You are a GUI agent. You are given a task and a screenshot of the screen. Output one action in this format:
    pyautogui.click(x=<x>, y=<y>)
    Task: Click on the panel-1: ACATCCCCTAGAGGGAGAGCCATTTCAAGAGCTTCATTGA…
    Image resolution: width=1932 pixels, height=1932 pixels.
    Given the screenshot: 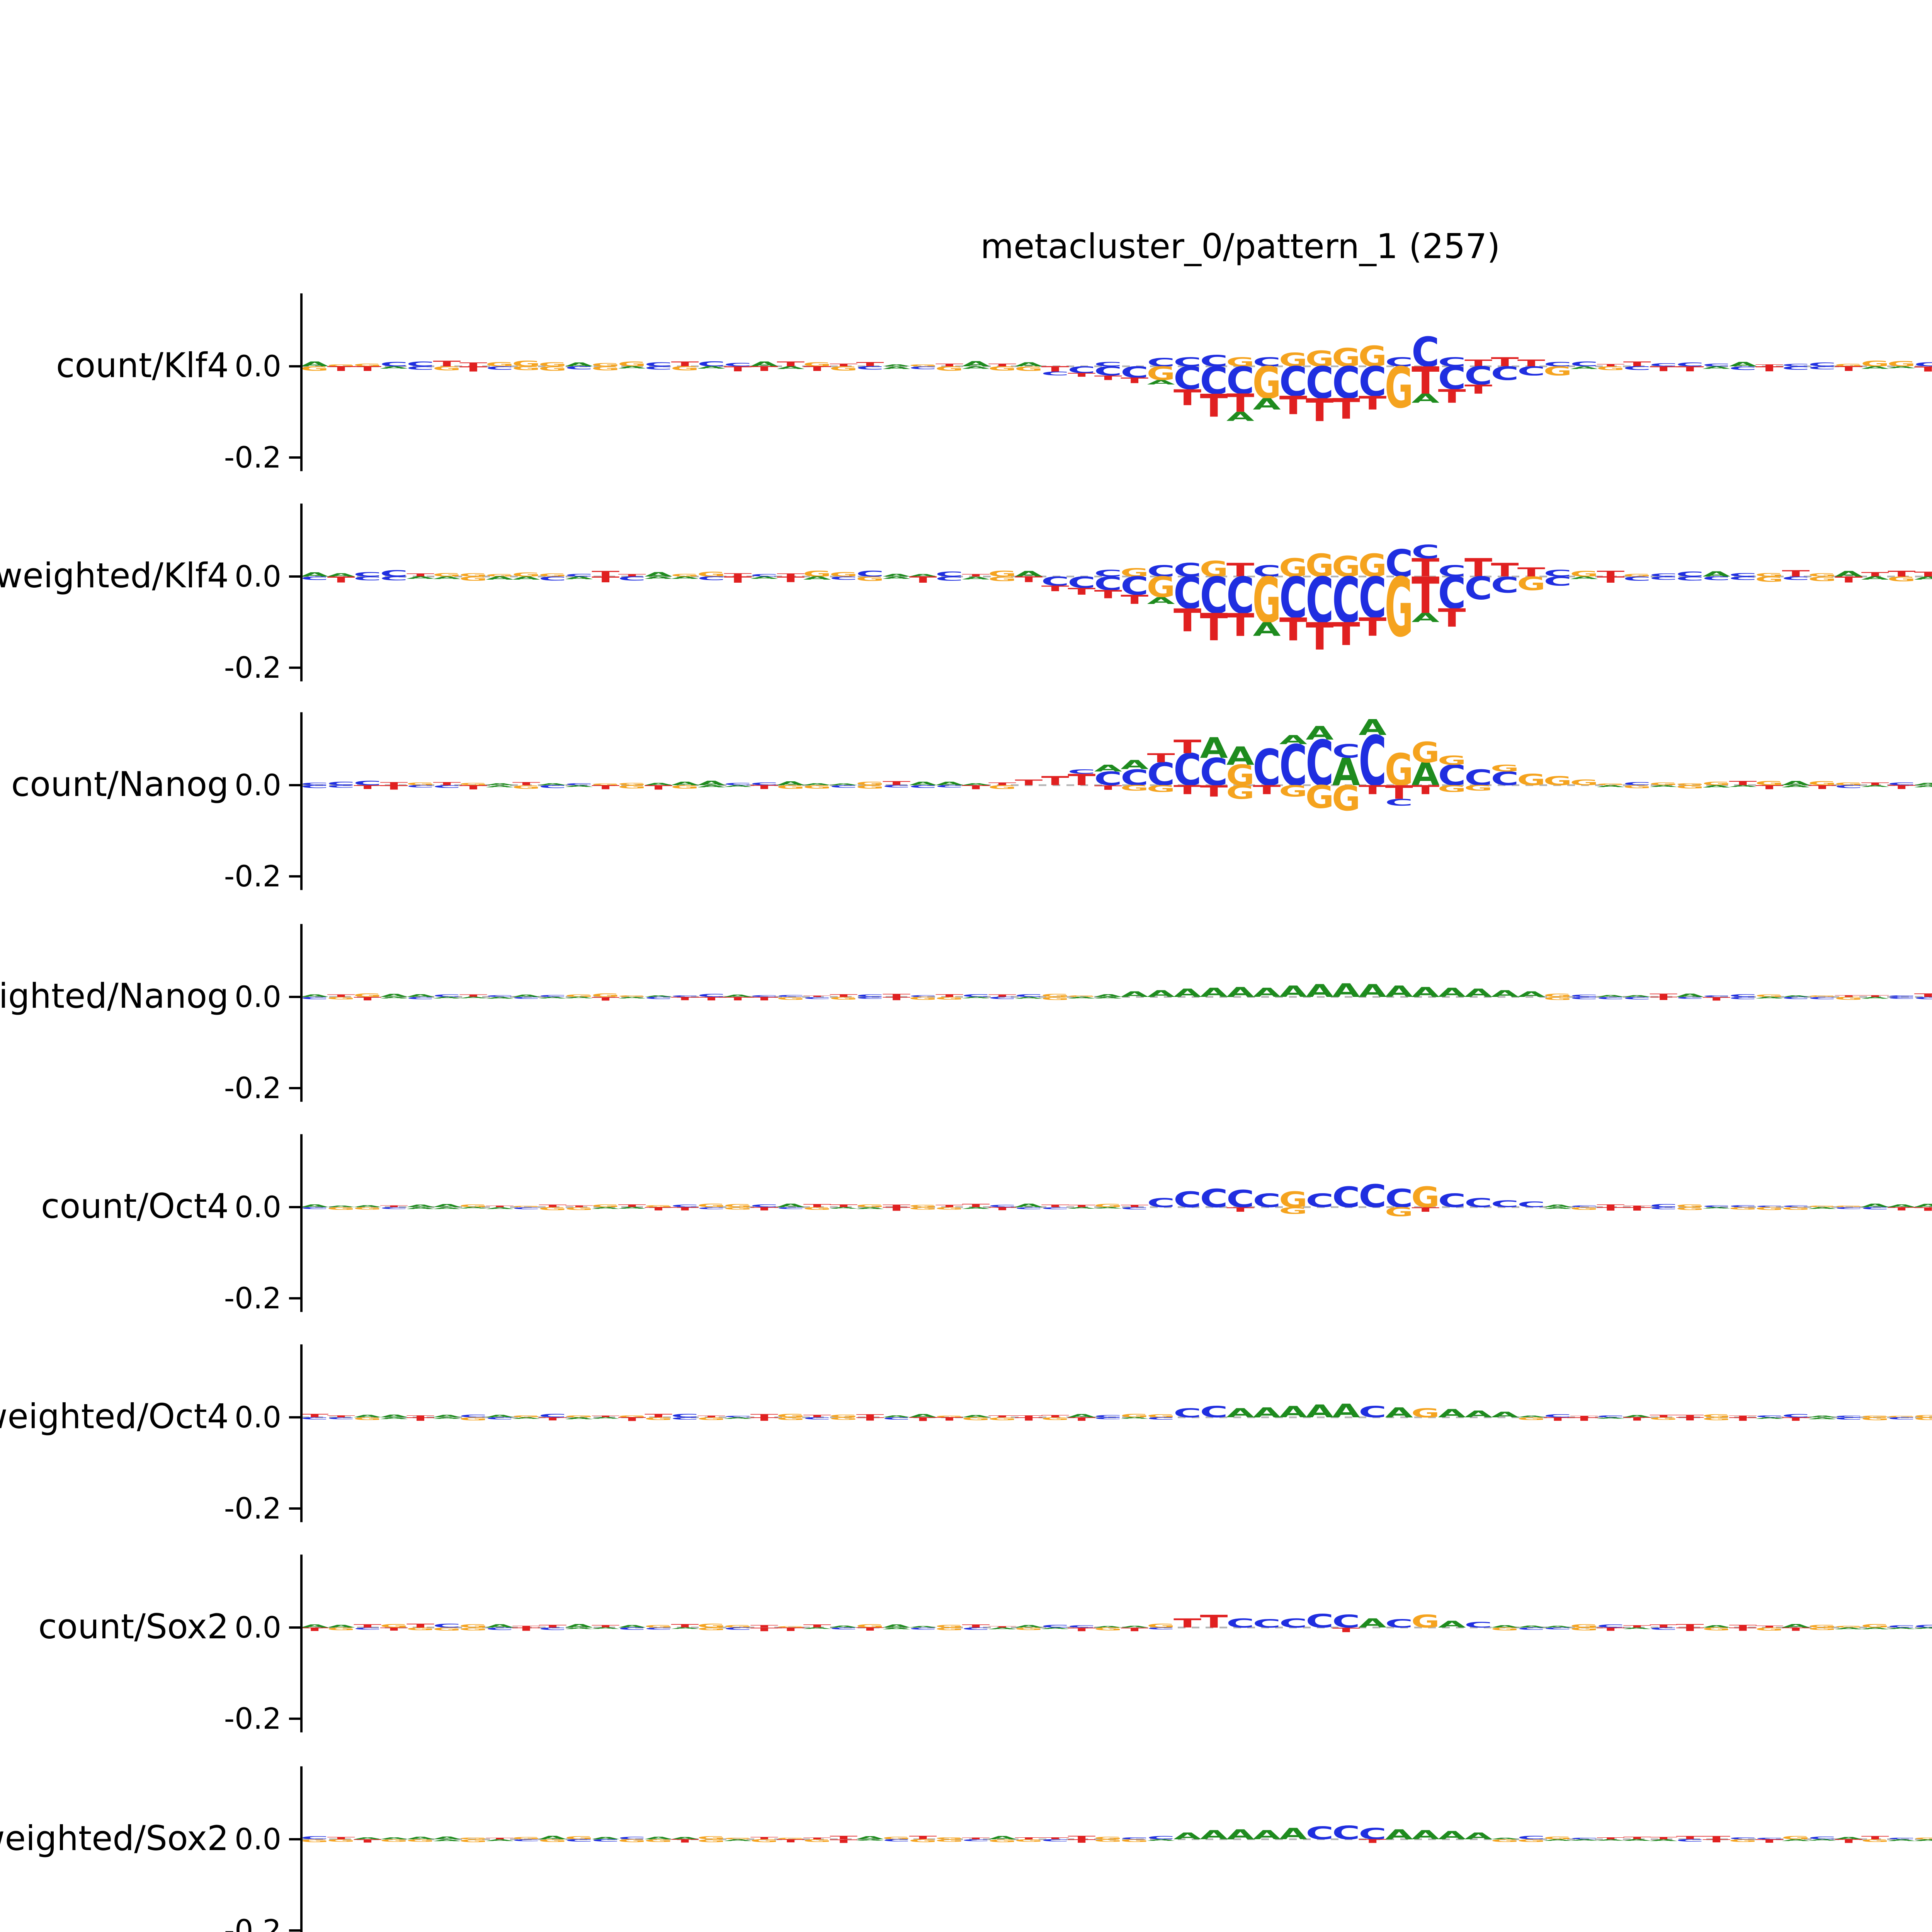 What is the action you would take?
    pyautogui.click(x=966, y=594)
    